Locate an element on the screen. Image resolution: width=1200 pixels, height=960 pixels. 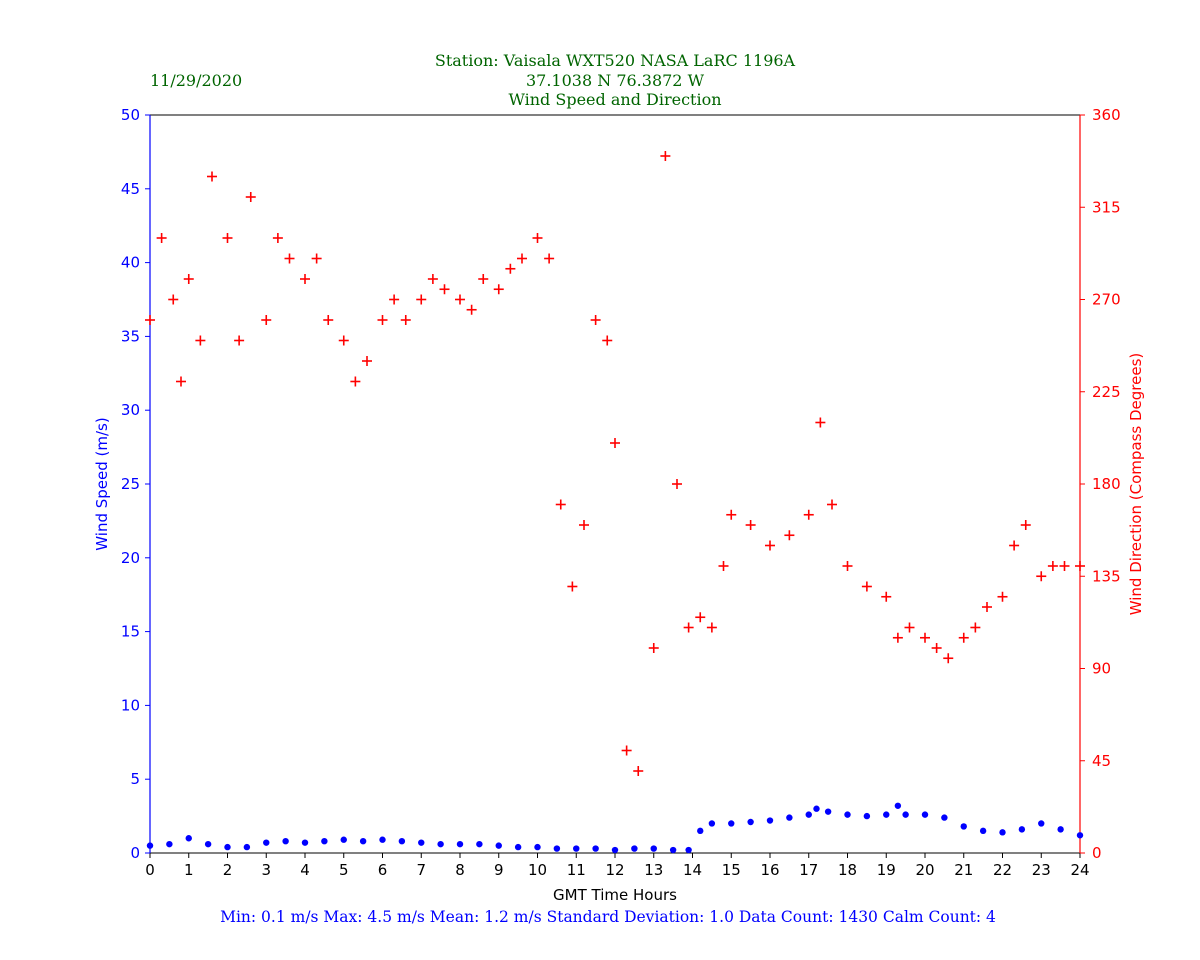
x-tick-label: 7 is located at coordinates (421, 870).